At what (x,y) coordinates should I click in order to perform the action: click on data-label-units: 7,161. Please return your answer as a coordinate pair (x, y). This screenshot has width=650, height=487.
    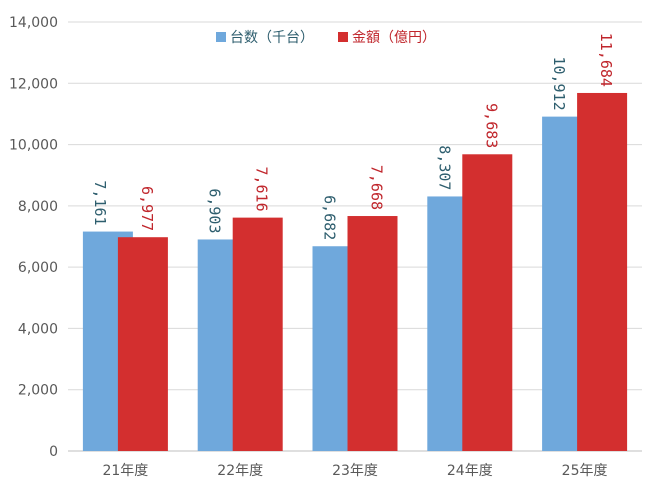
    Looking at the image, I should click on (100, 202).